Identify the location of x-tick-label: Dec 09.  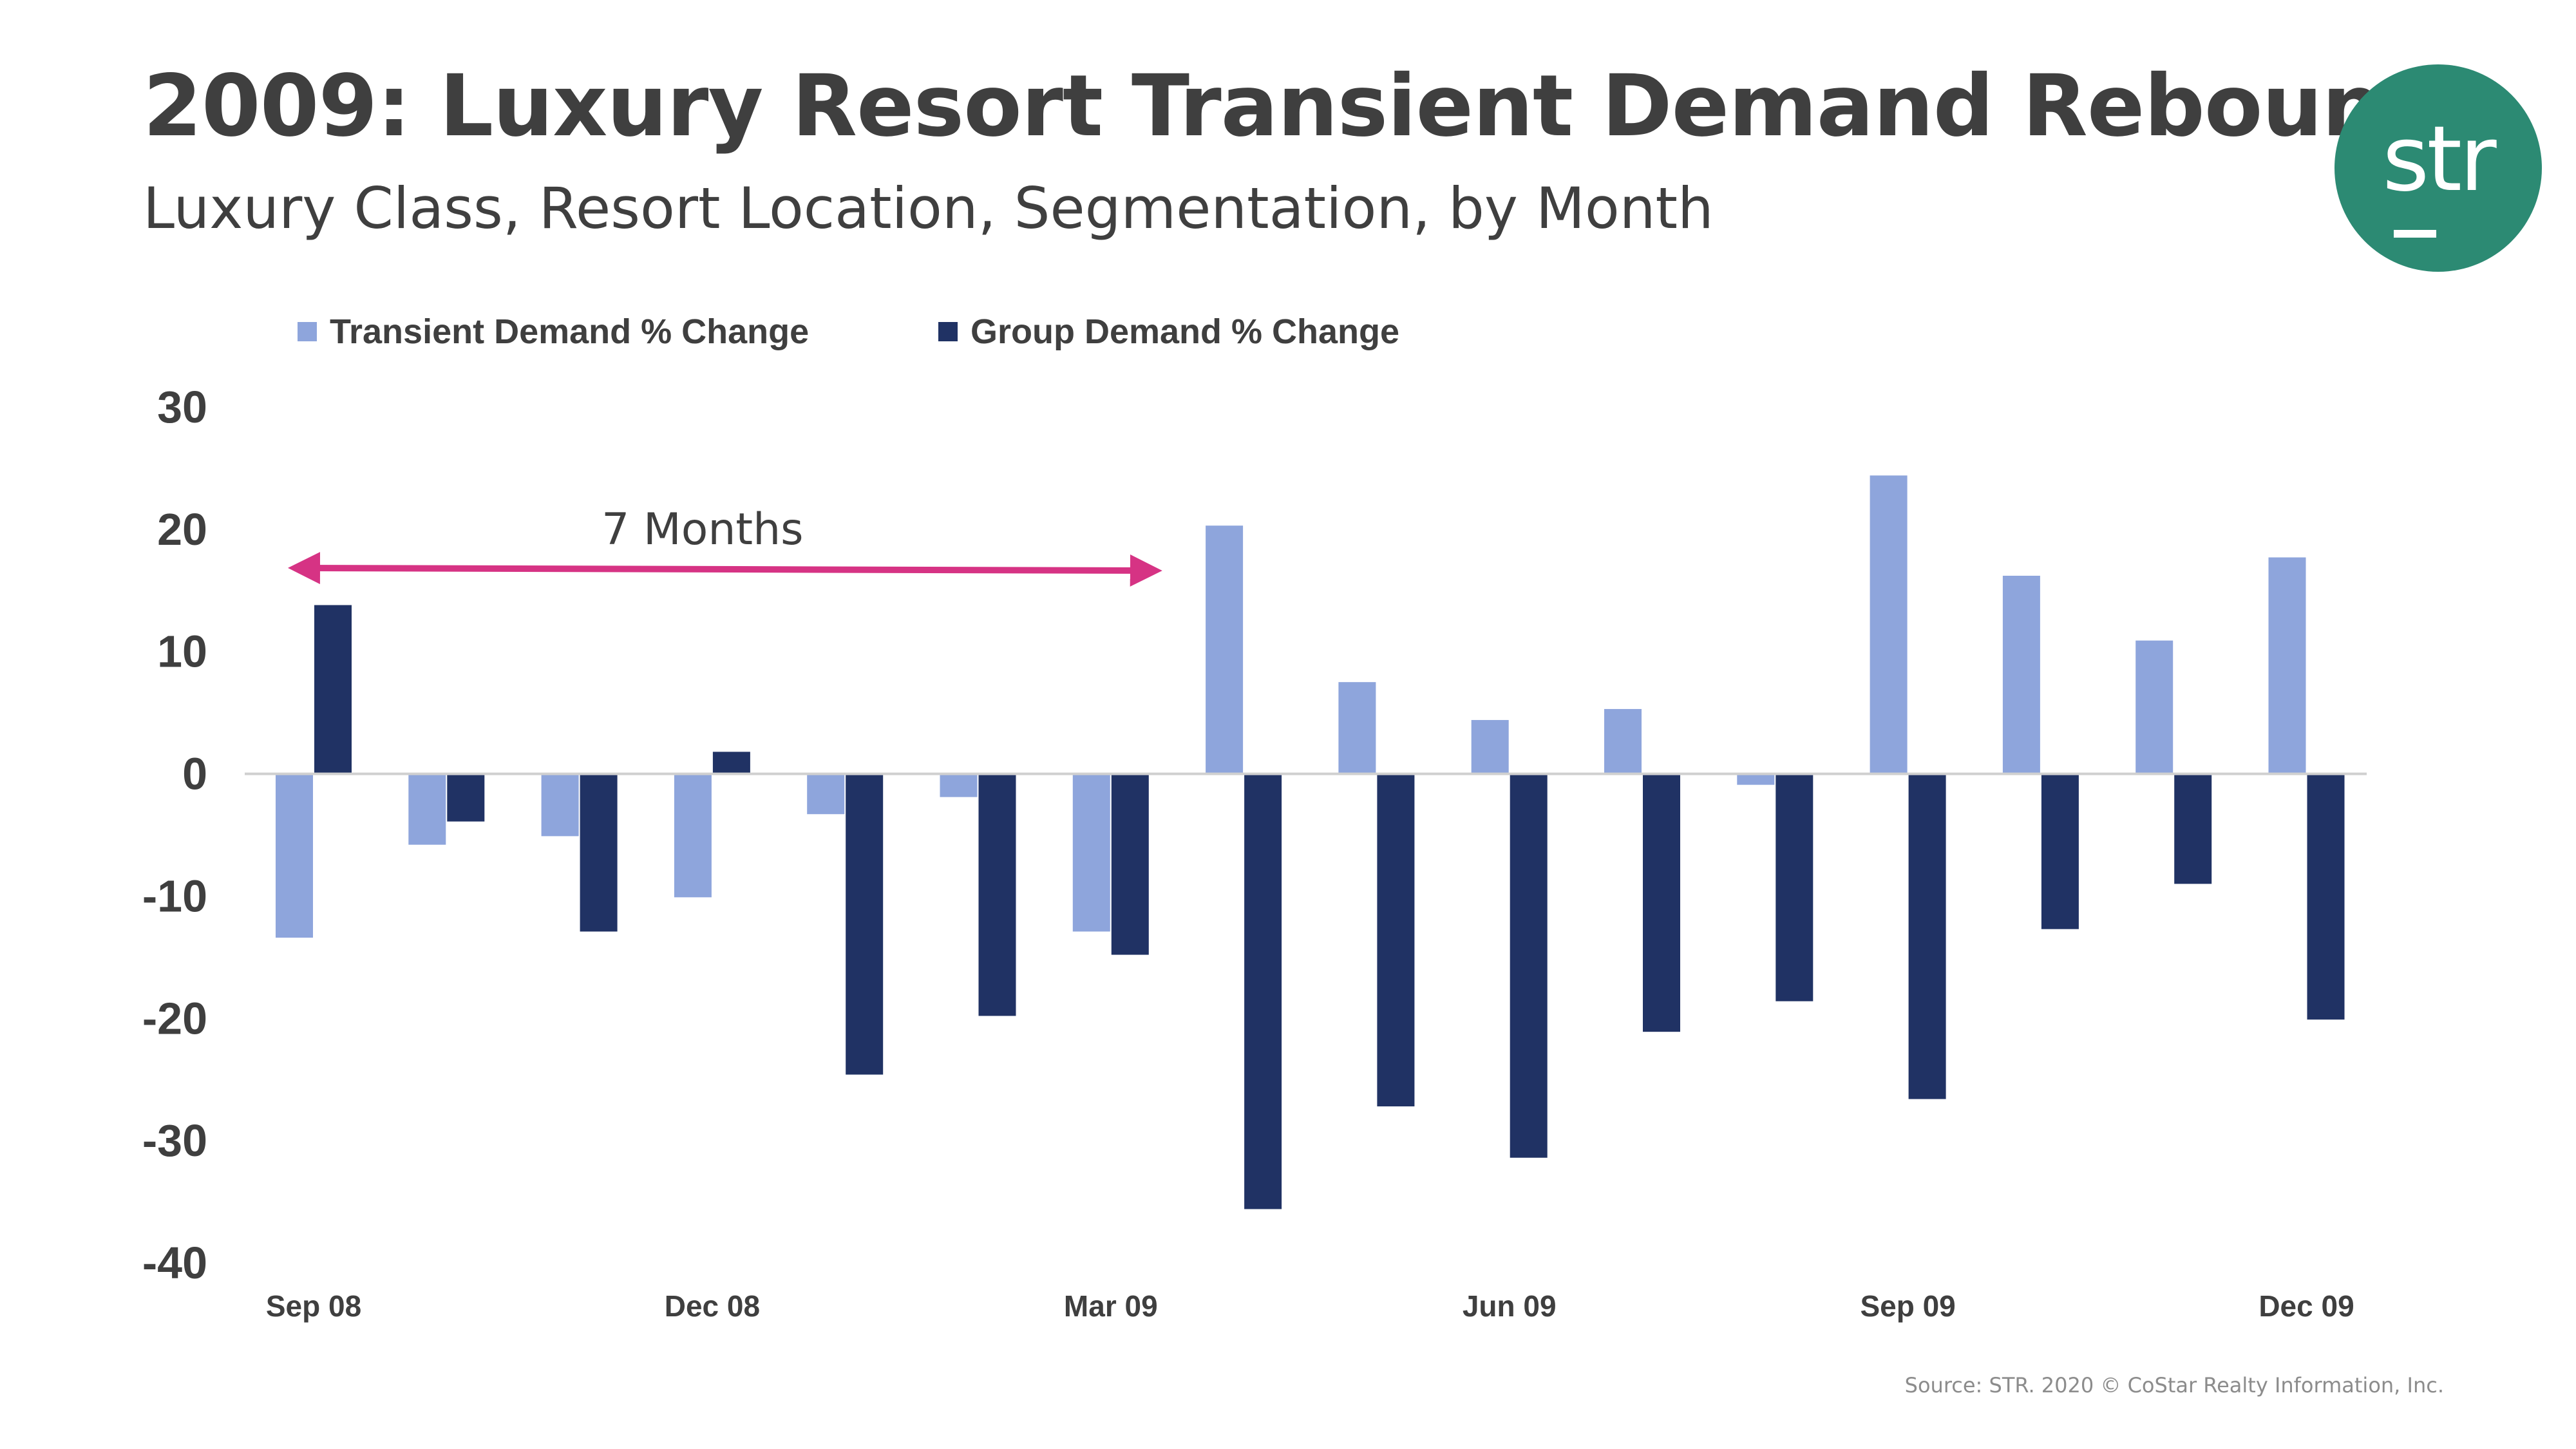
(2306, 1306).